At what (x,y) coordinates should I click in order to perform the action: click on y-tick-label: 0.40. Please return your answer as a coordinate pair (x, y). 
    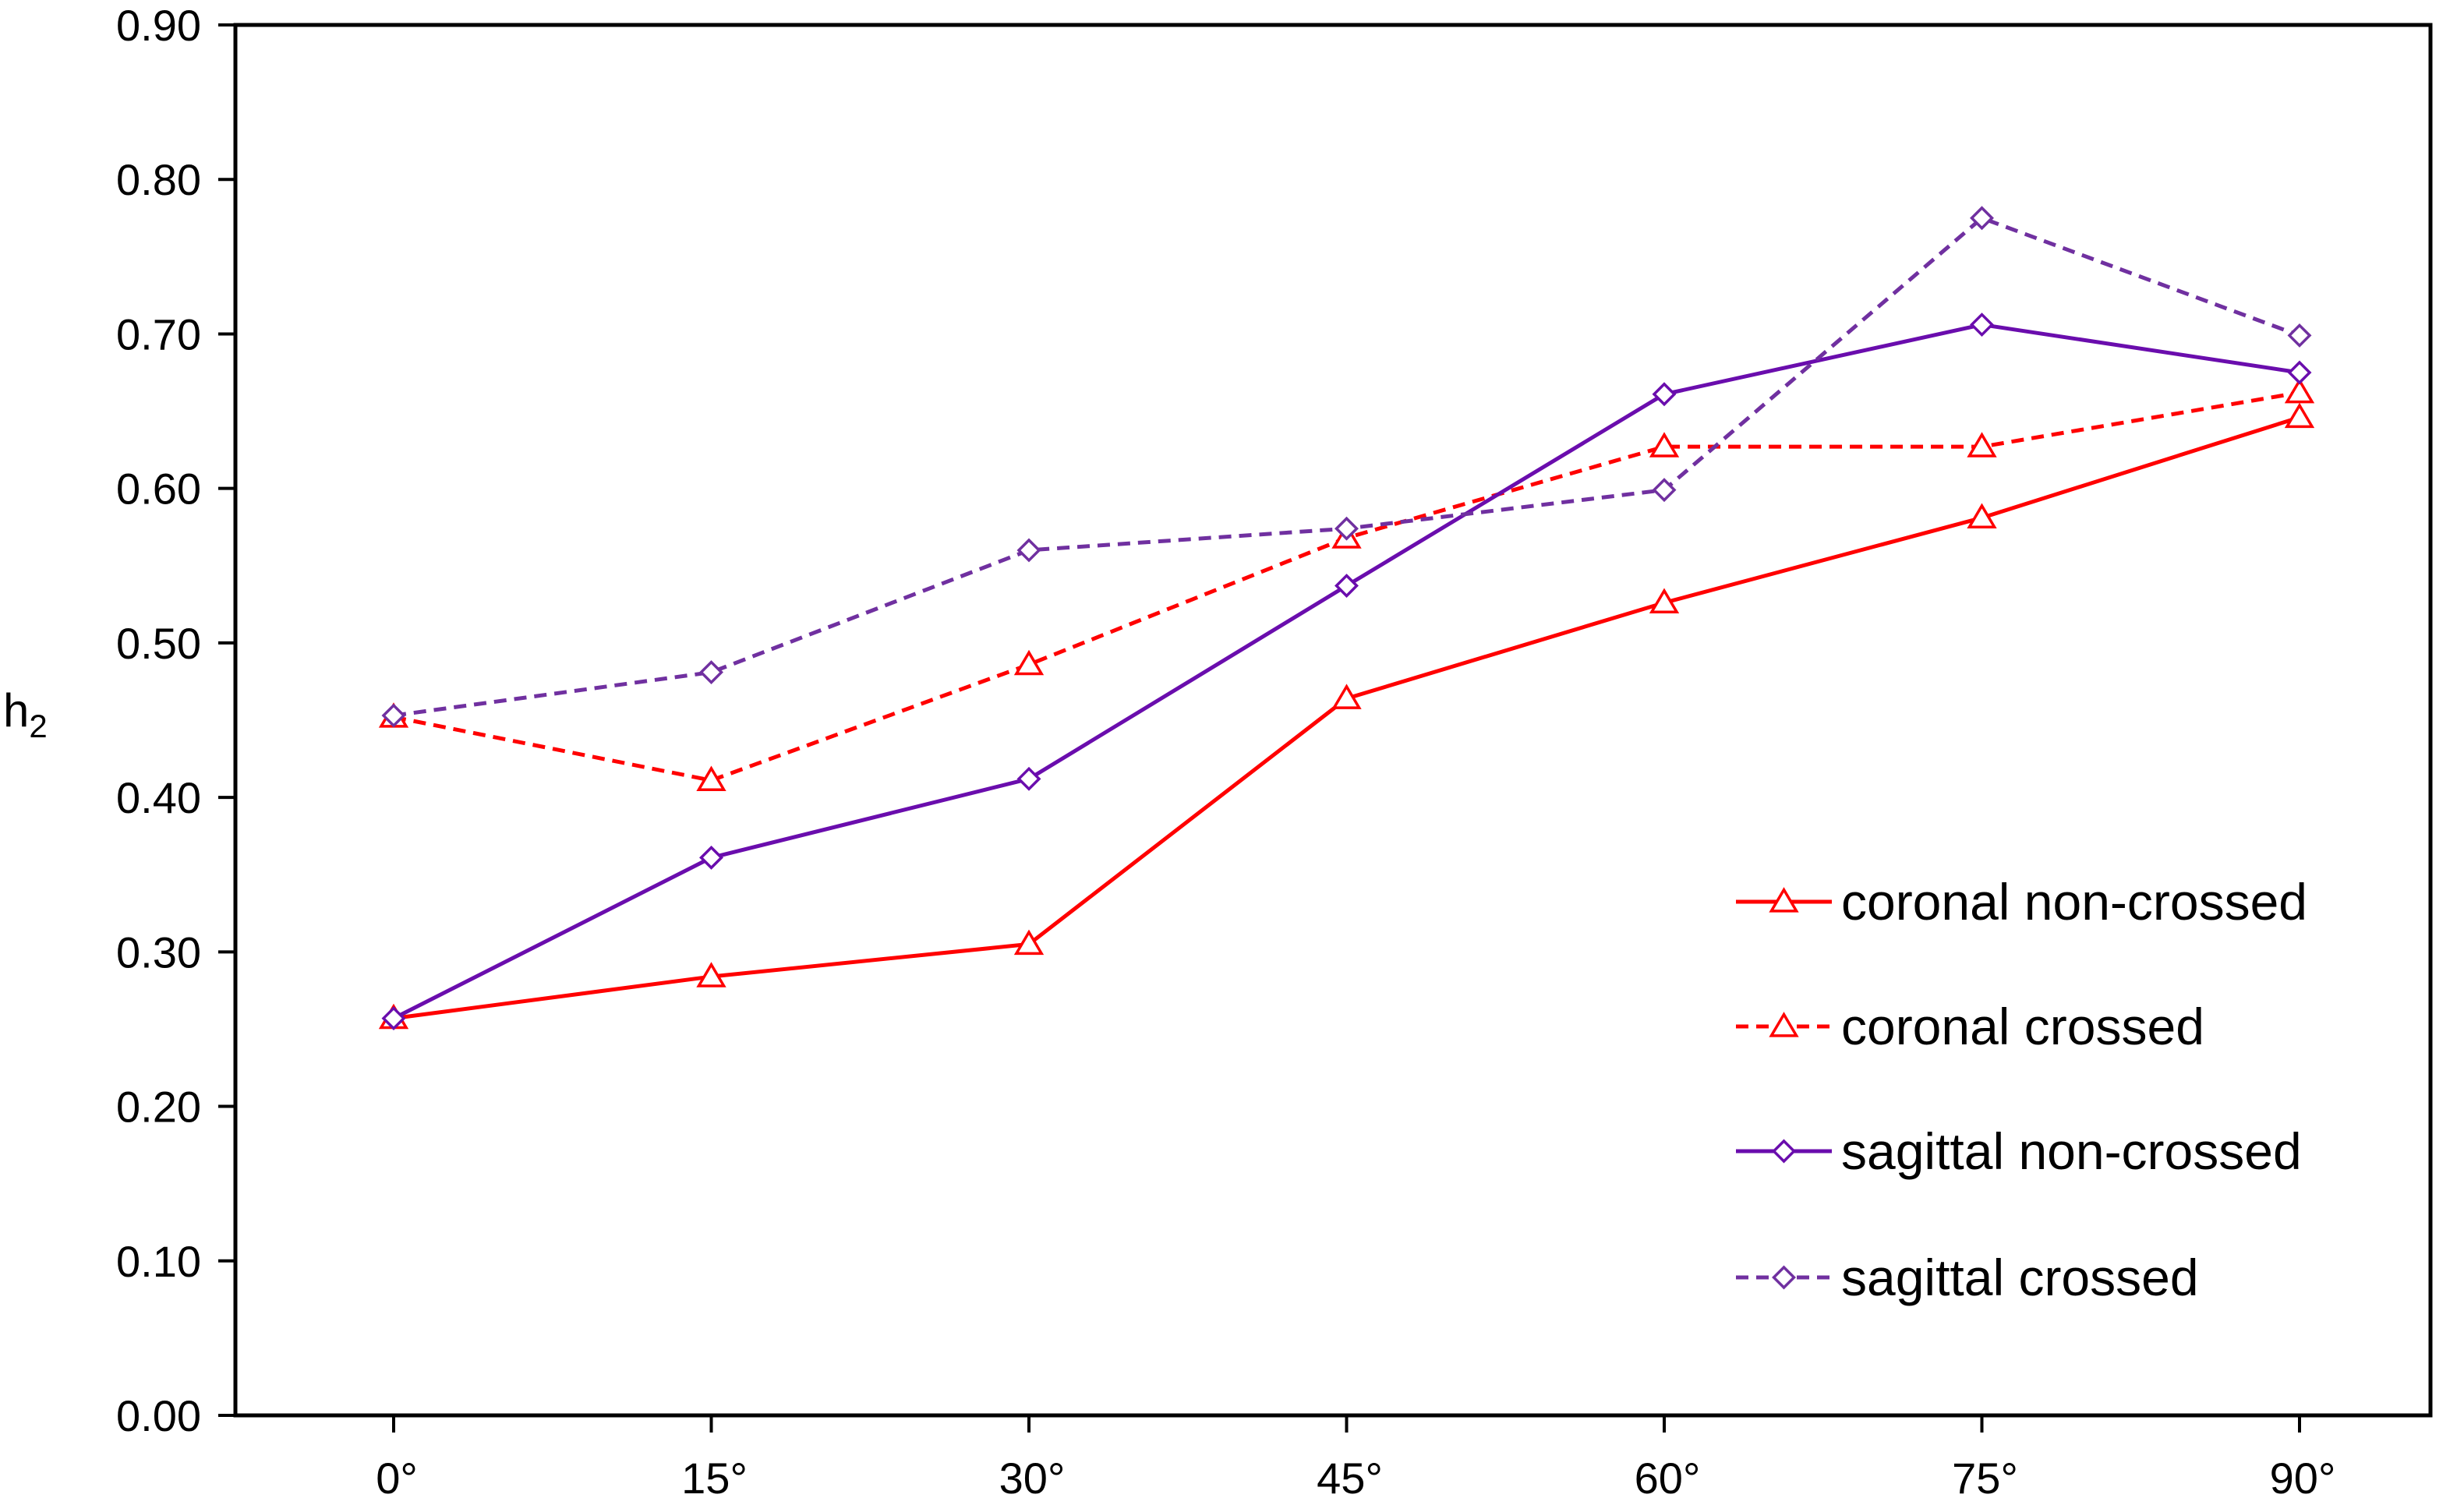
    Looking at the image, I should click on (158, 797).